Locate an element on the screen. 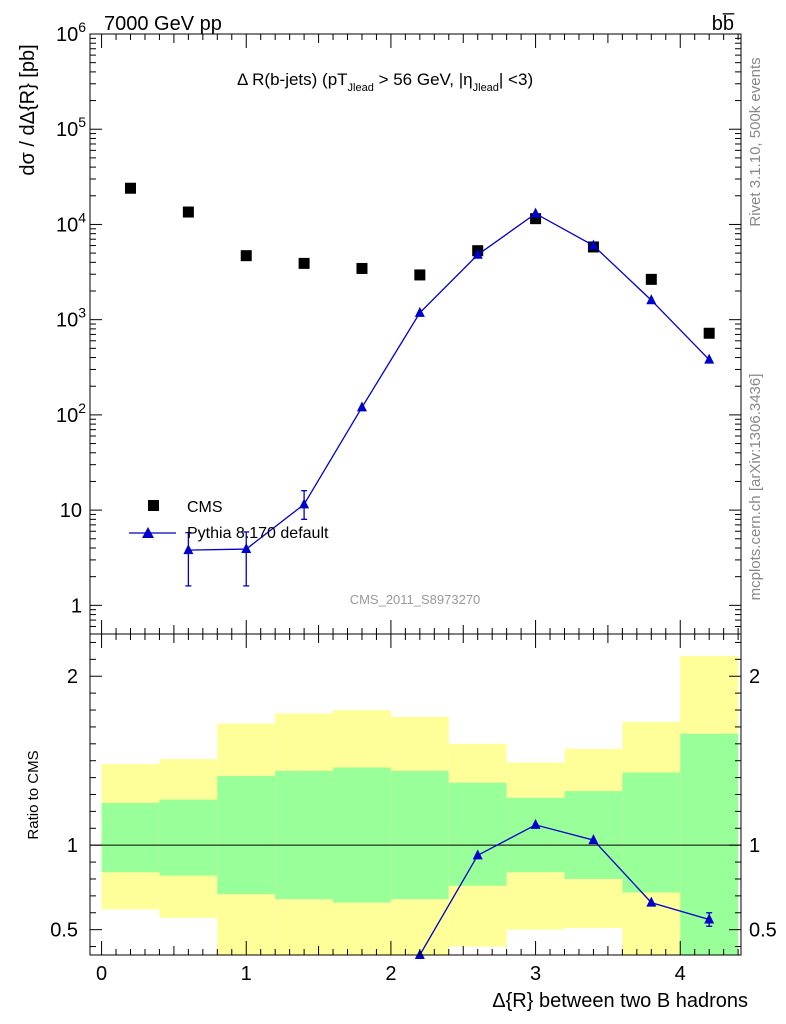 Image resolution: width=786 pixels, height=1024 pixels. ratio-mc-series is located at coordinates (564, 888).